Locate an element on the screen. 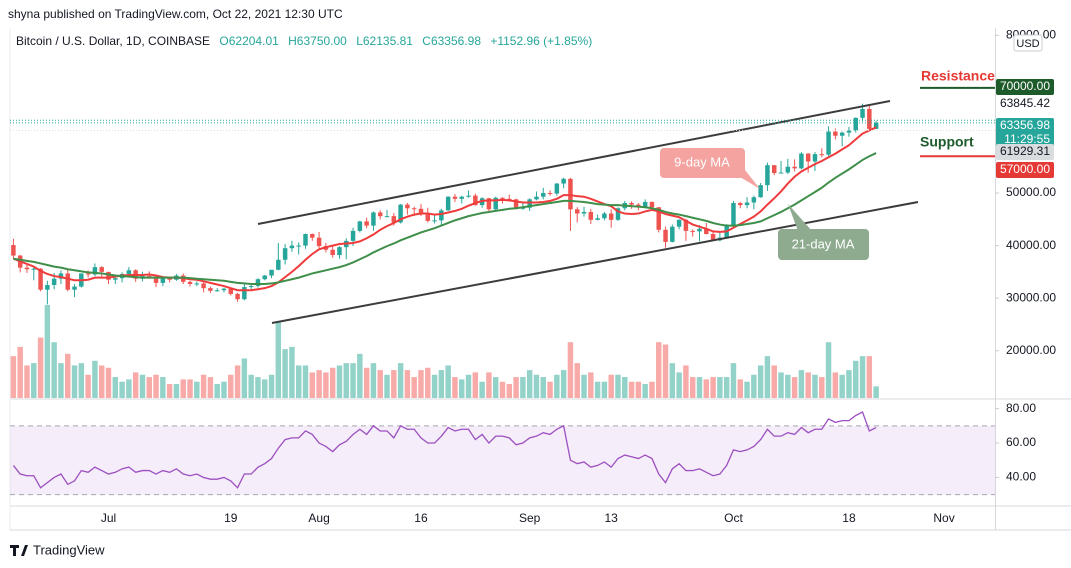 The image size is (1071, 568). ohlc-value: H63750.00 is located at coordinates (317, 41).